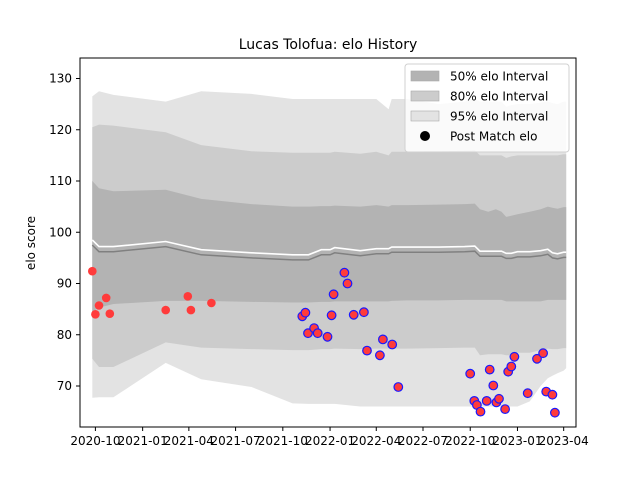 This screenshot has width=640, height=480. Describe the element at coordinates (330, 441) in the screenshot. I see `x-tick-label: 2022-01` at that location.